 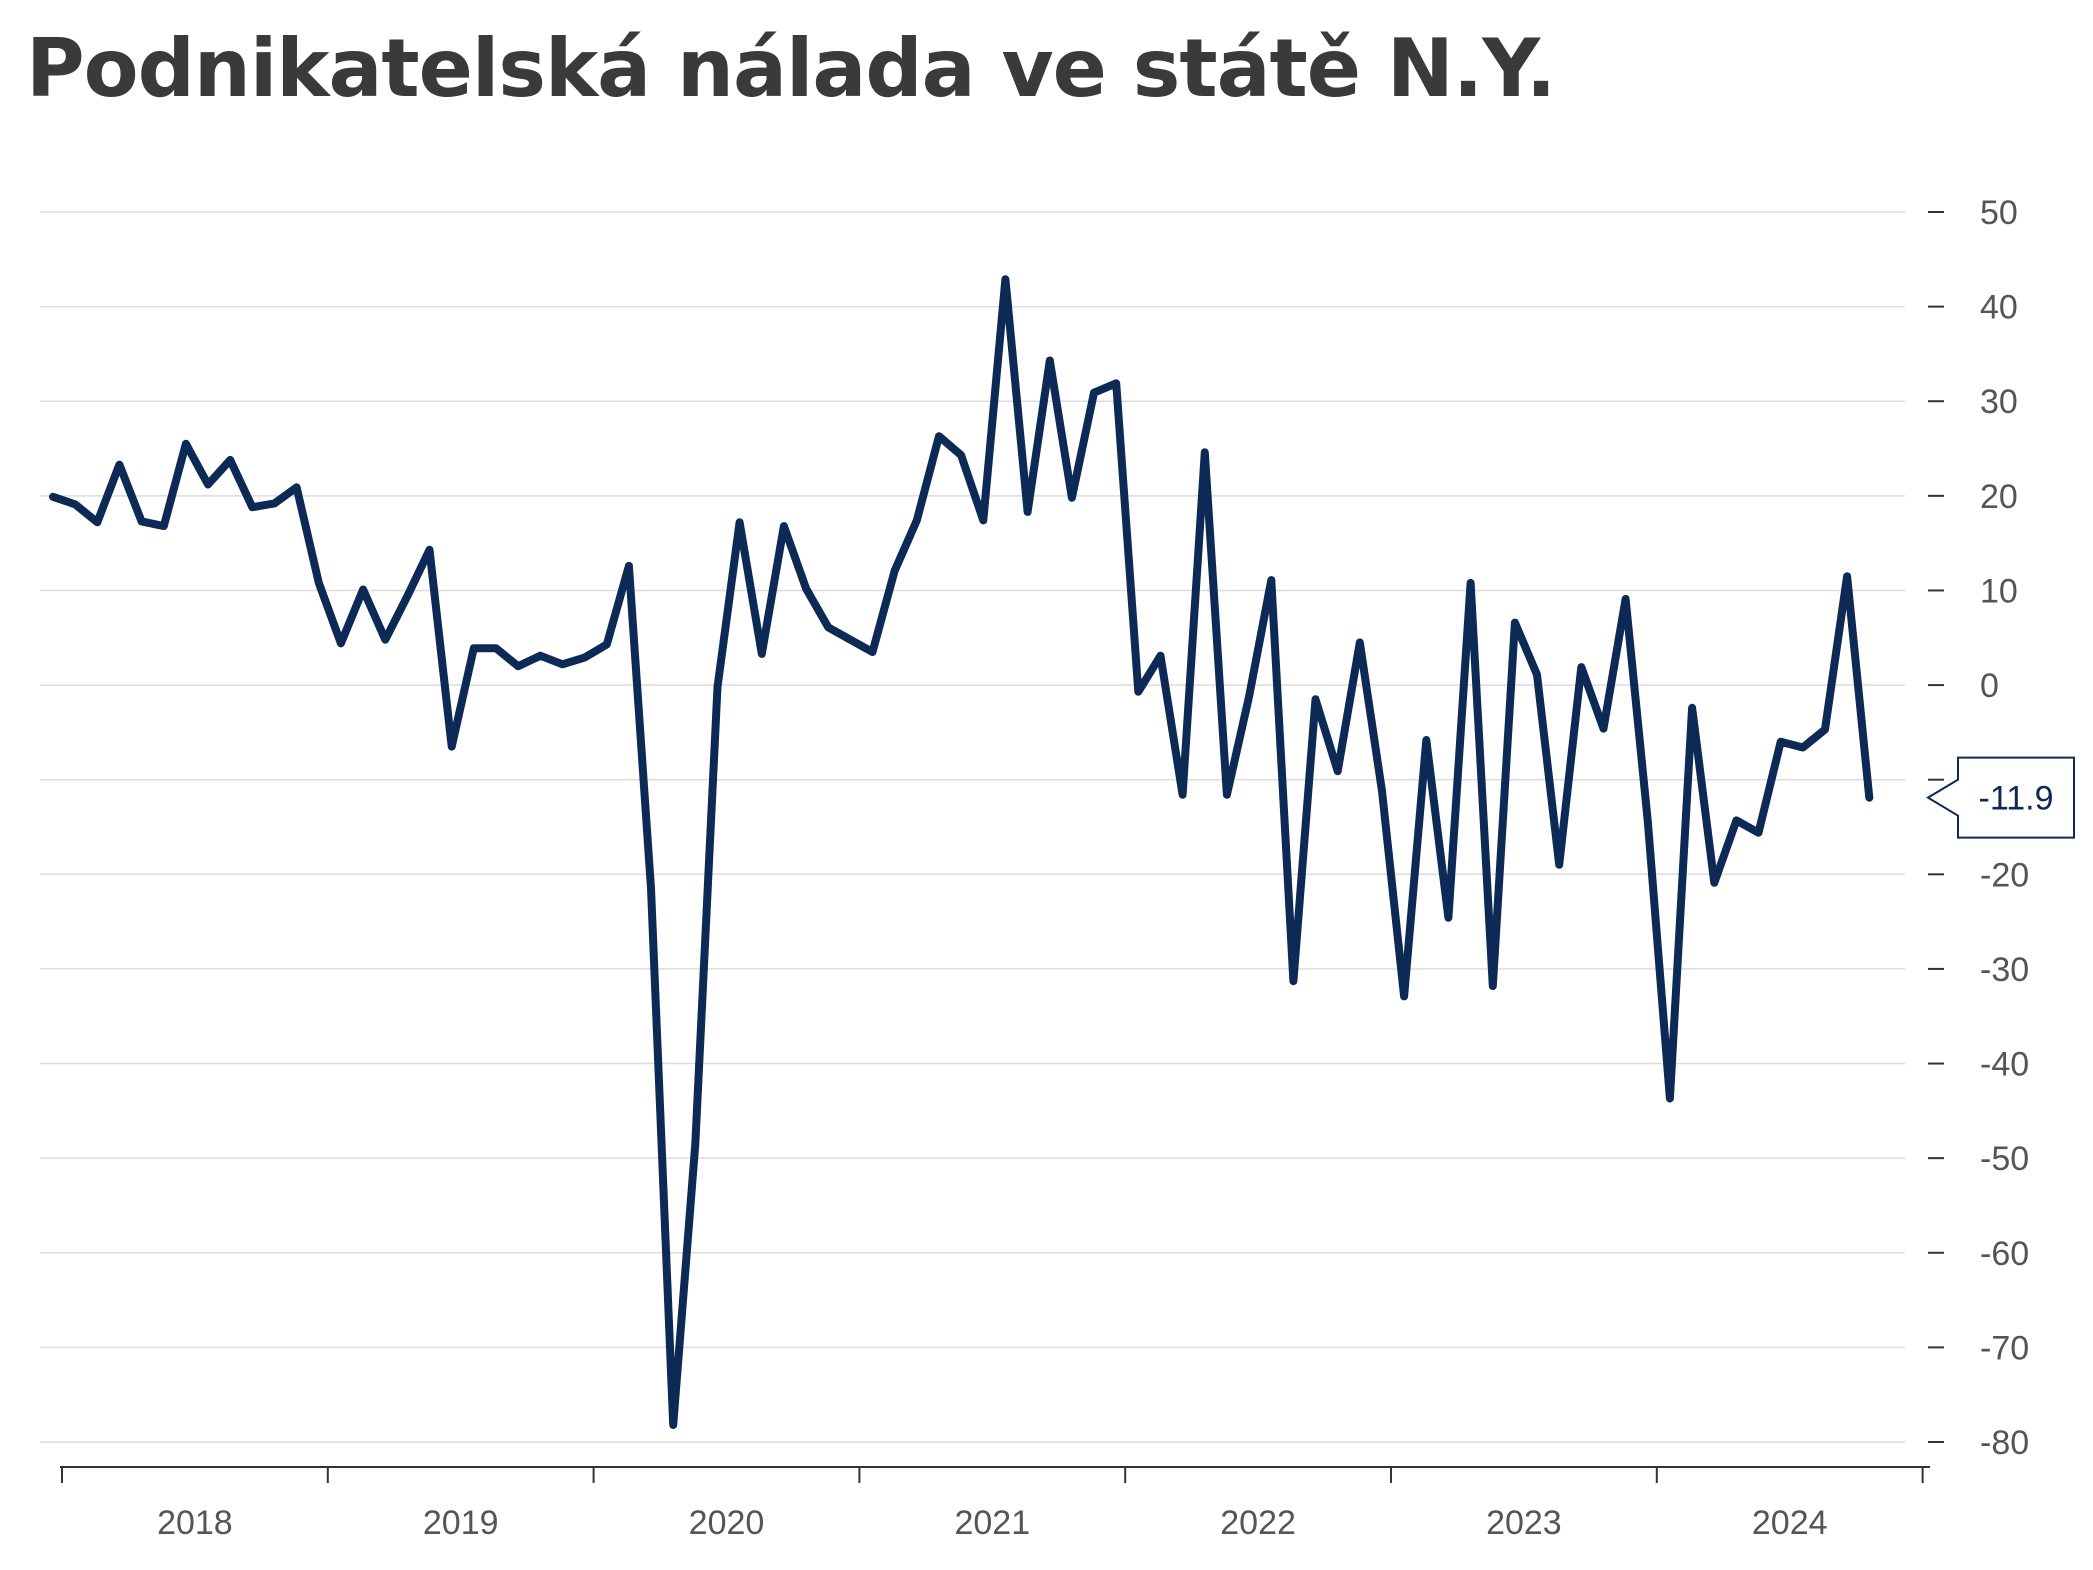 What do you see at coordinates (2004, 875) in the screenshot?
I see `y-tick-label: -20` at bounding box center [2004, 875].